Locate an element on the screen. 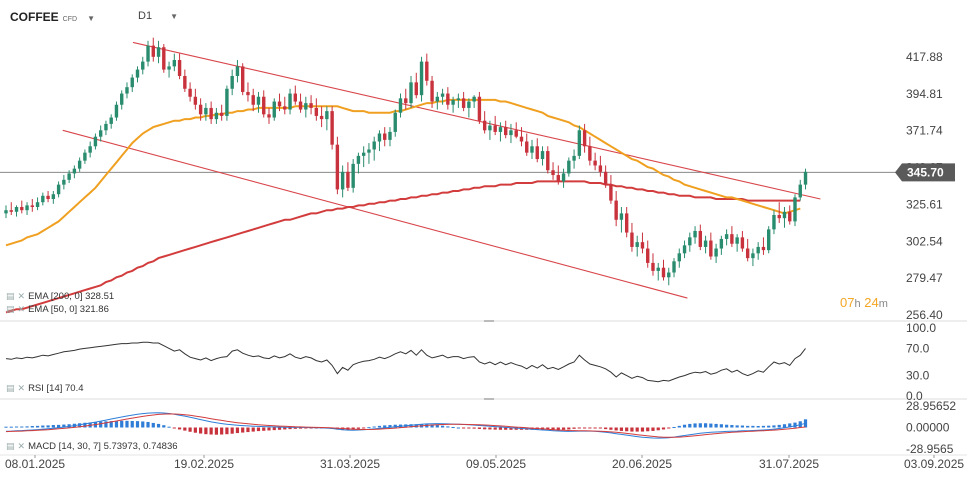 The width and height of the screenshot is (967, 480). x-tick-label: 20.06.2025 is located at coordinates (642, 464).